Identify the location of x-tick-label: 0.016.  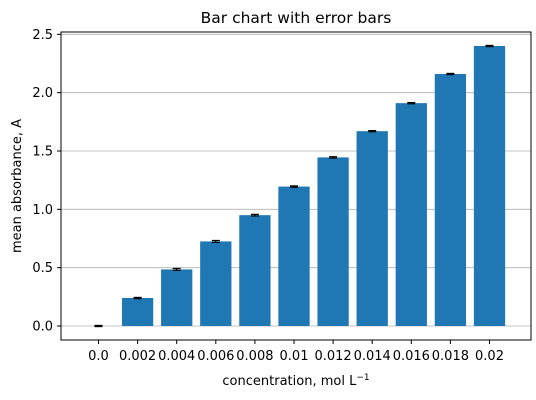
(411, 356).